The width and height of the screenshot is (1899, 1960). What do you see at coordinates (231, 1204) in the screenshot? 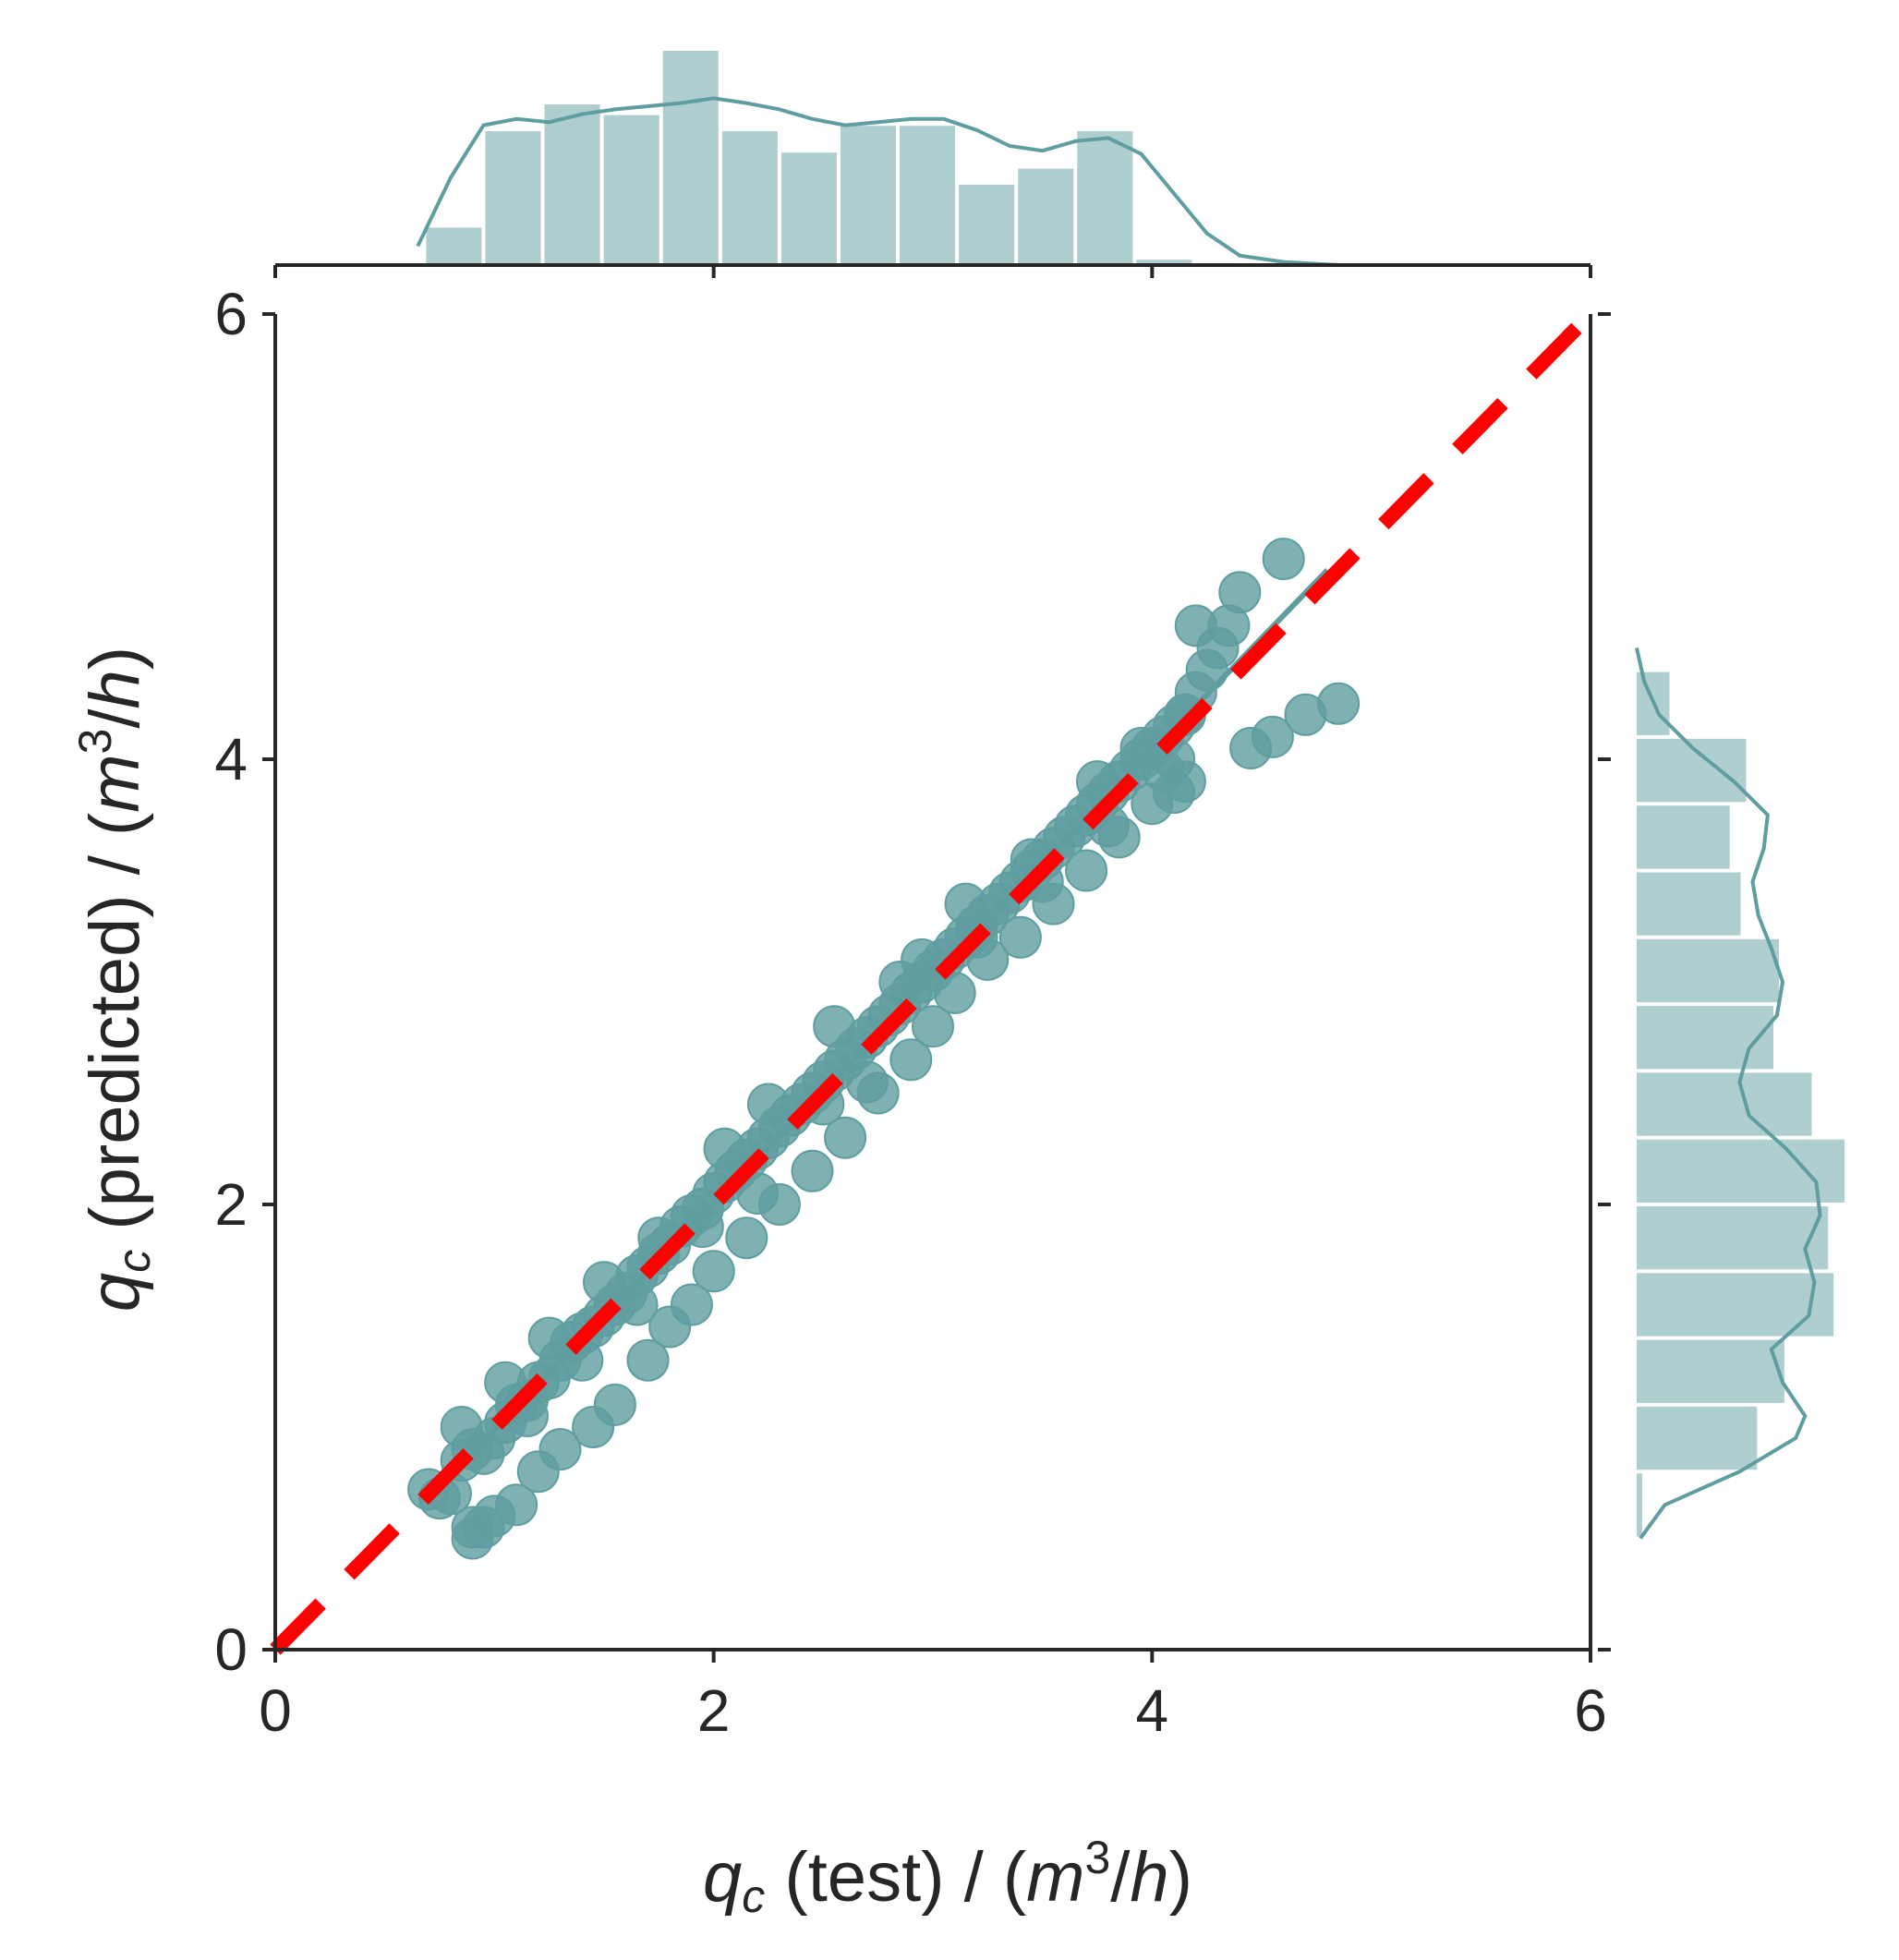
I see `y-tick-label: 2` at bounding box center [231, 1204].